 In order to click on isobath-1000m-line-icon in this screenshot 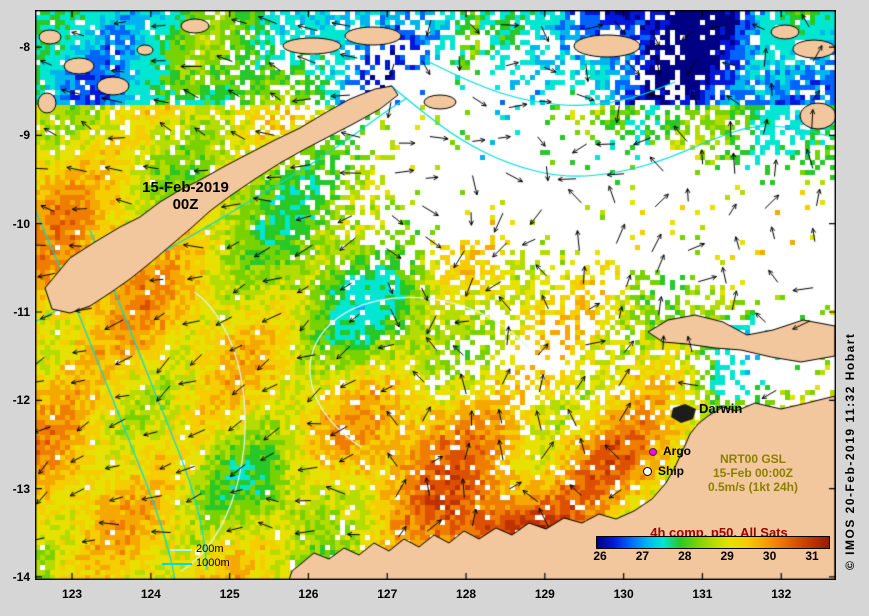, I will do `click(177, 564)`.